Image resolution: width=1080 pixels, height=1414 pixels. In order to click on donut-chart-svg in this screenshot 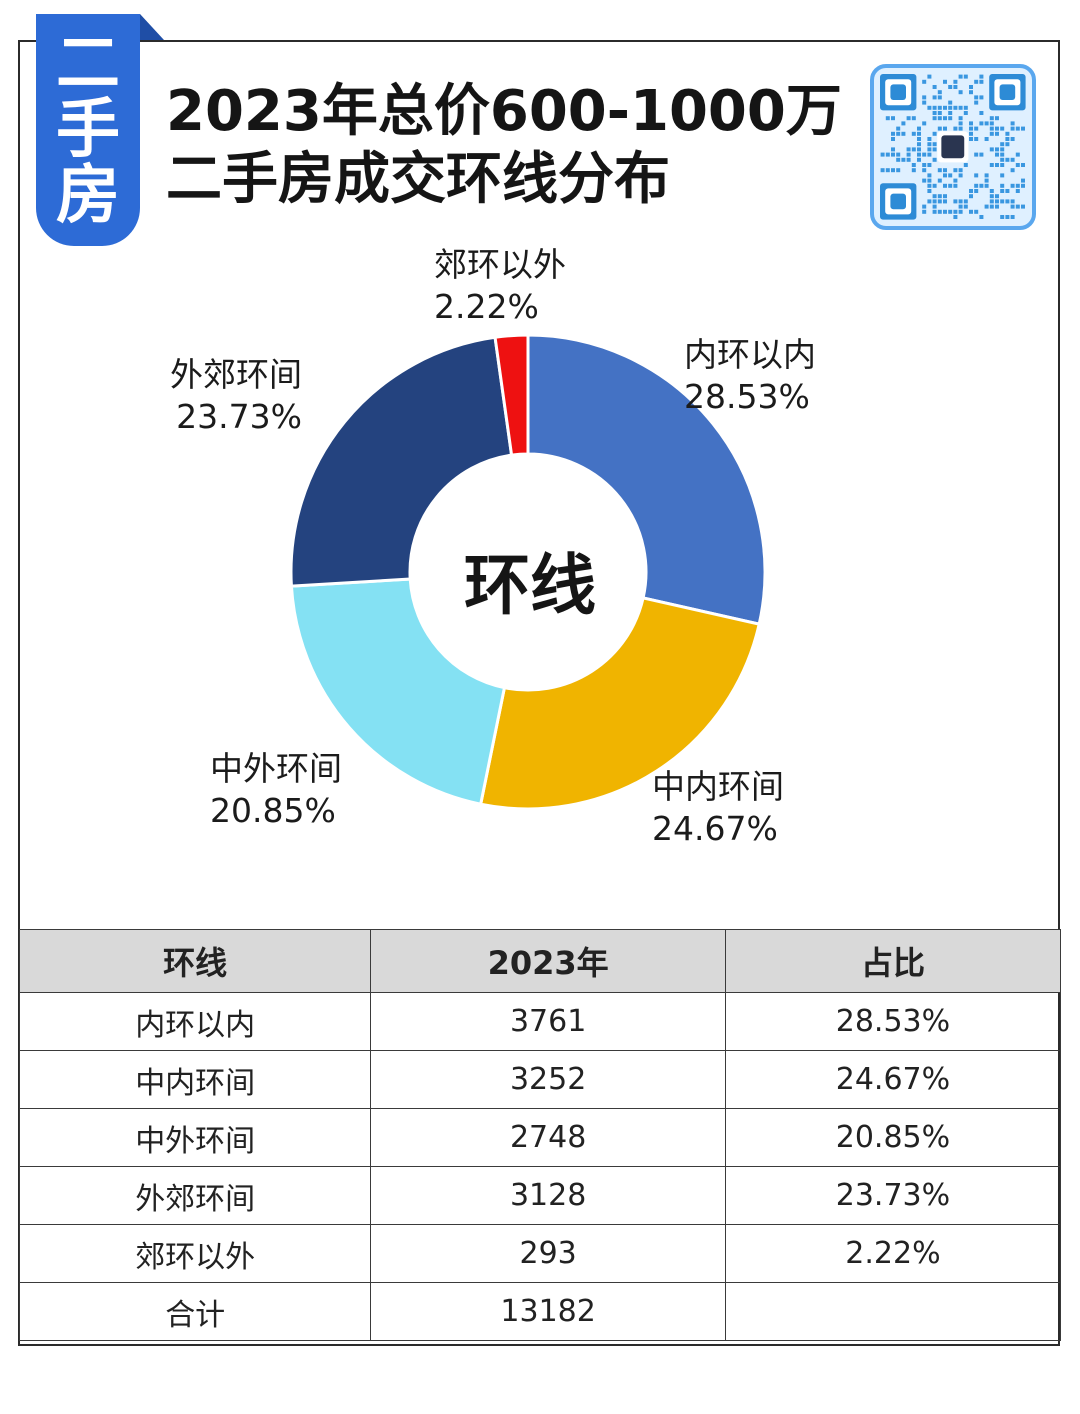, I will do `click(528, 572)`.